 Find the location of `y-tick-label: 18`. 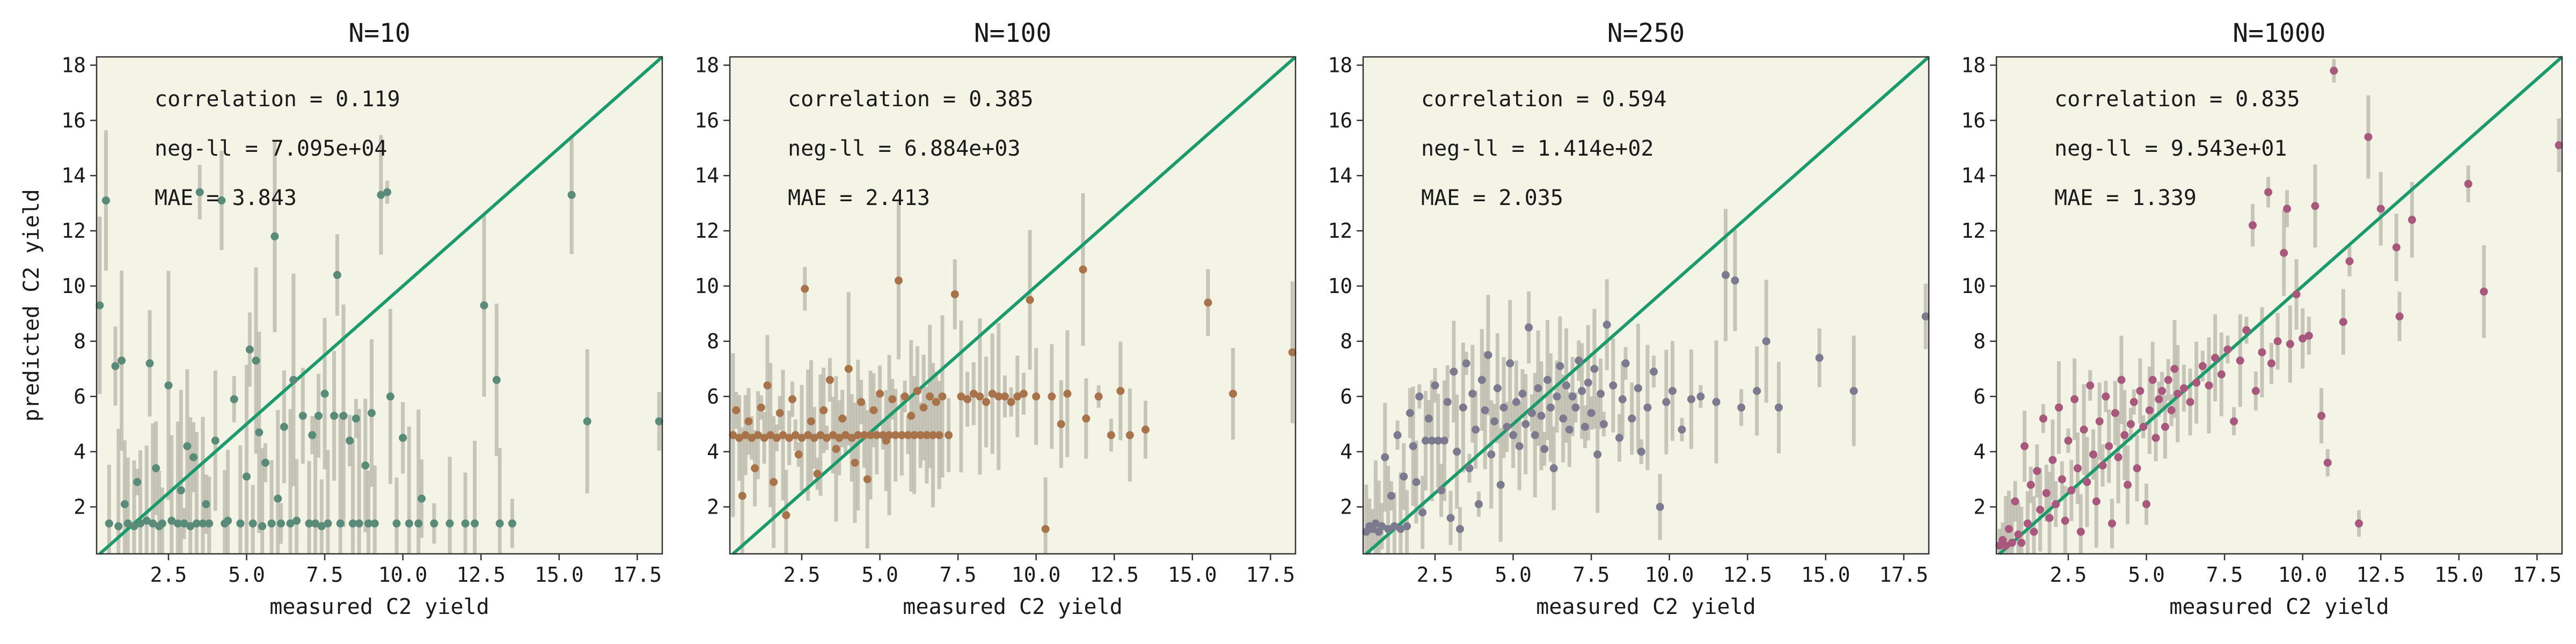

y-tick-label: 18 is located at coordinates (1973, 65).